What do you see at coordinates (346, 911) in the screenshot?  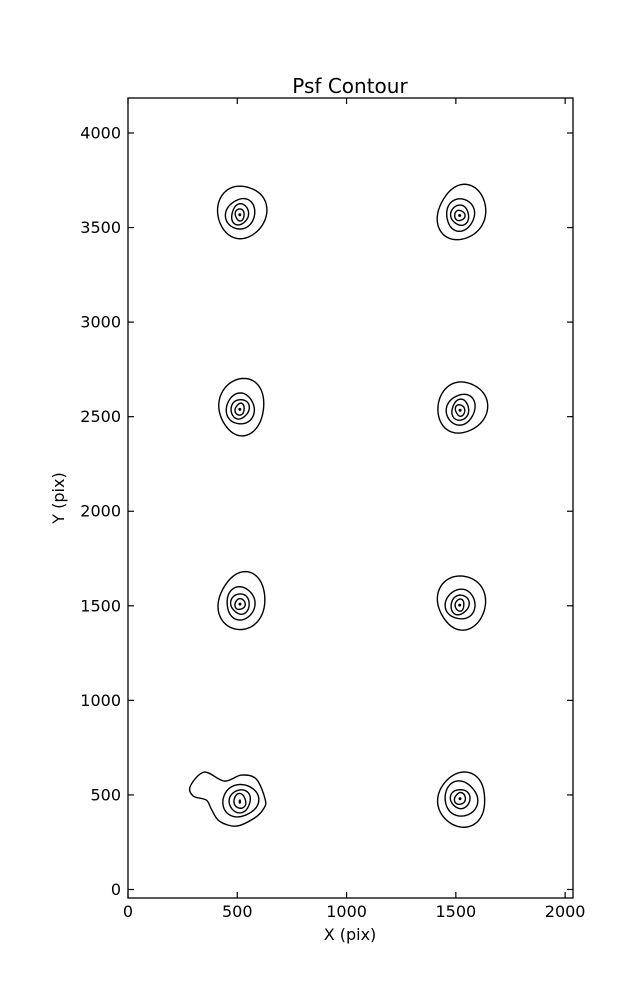 I see `x-tick-label: 1000` at bounding box center [346, 911].